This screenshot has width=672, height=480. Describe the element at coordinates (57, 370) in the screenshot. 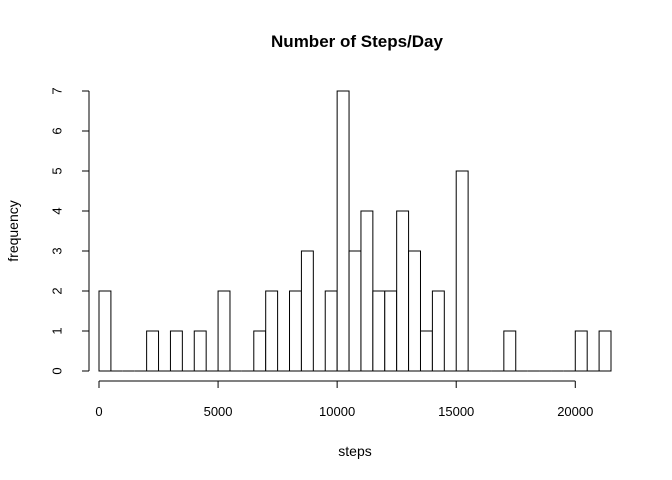

I see `y-tick-label: 0` at that location.